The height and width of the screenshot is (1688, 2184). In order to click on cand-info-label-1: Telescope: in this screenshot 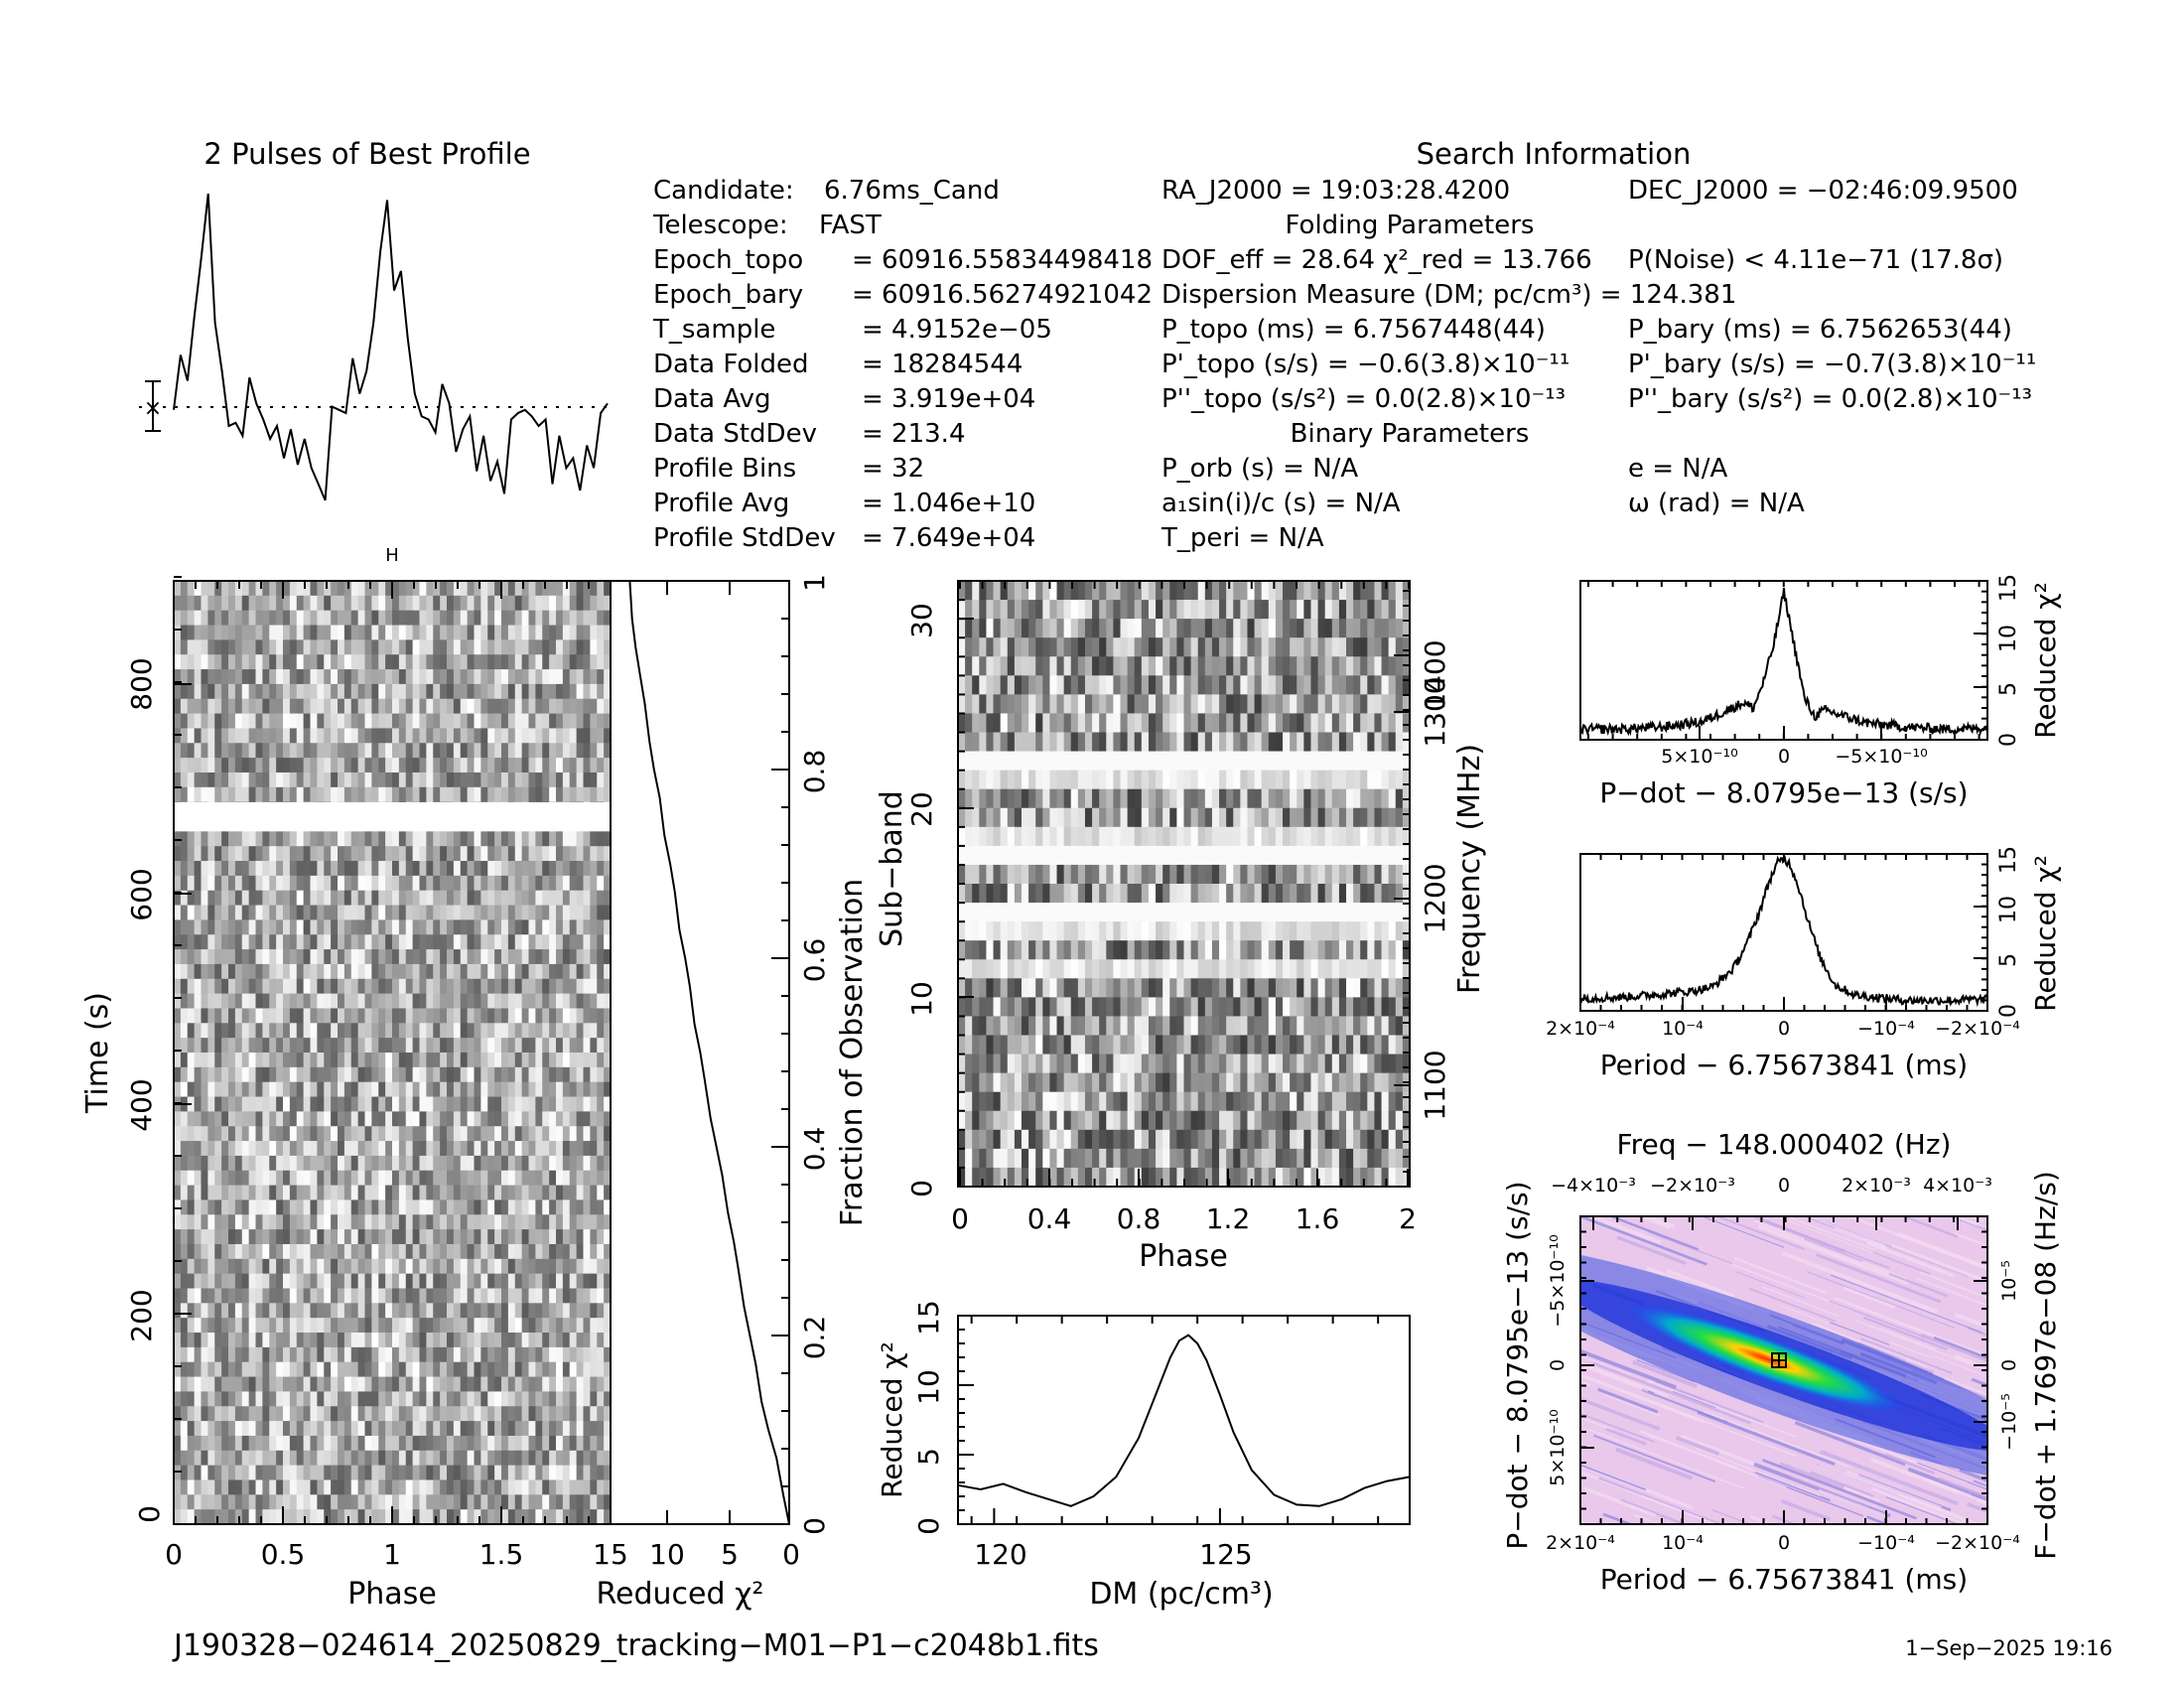, I will do `click(720, 225)`.